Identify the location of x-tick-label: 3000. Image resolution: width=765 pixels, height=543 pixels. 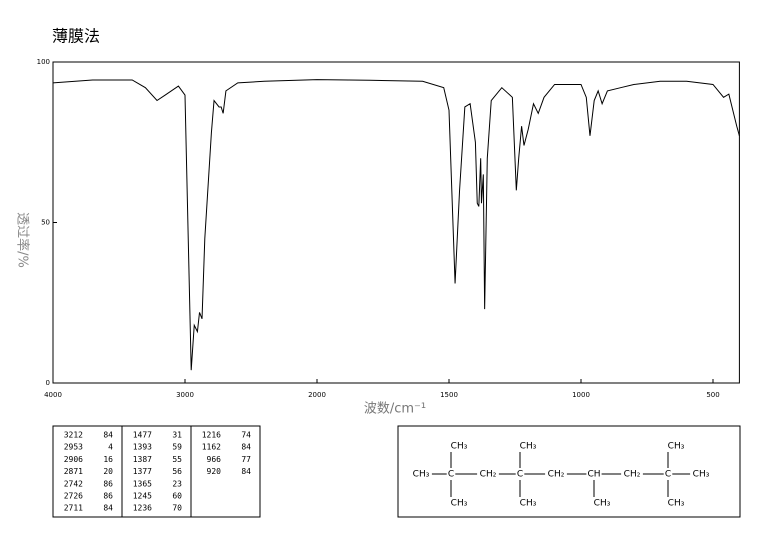
(185, 395).